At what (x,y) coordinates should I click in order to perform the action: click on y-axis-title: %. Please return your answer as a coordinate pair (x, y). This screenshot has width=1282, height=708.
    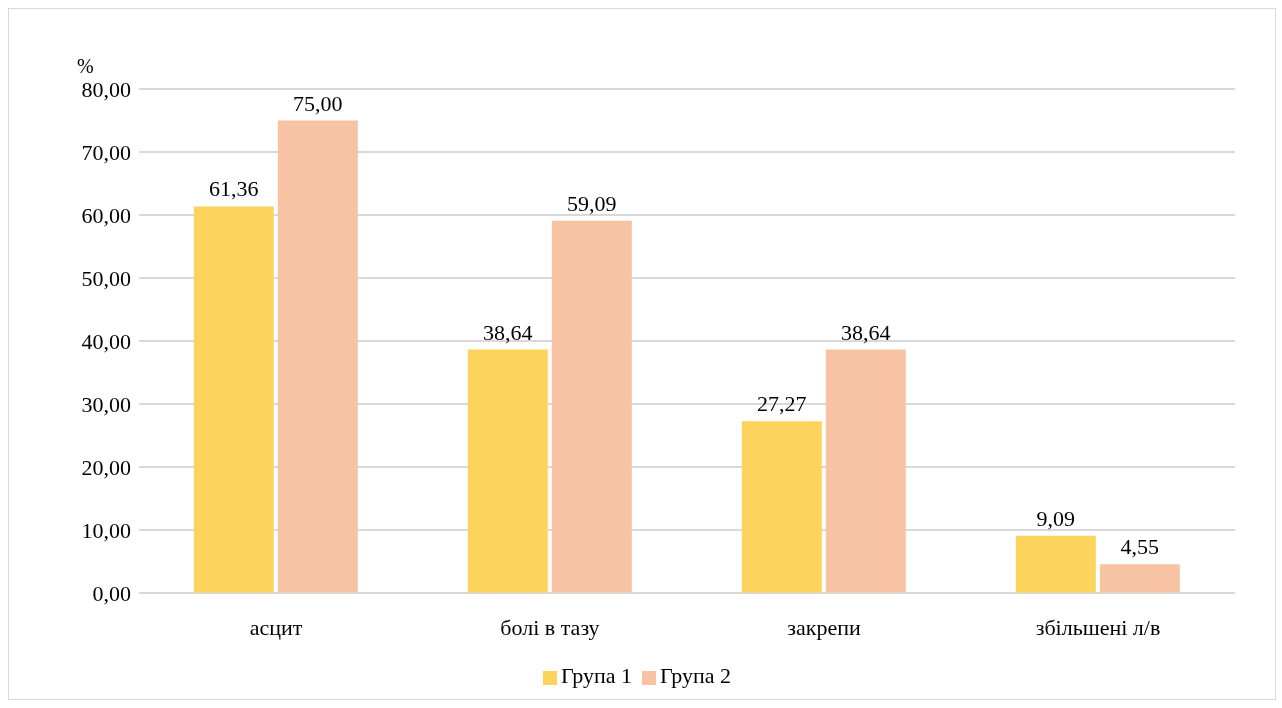
    Looking at the image, I should click on (85, 66).